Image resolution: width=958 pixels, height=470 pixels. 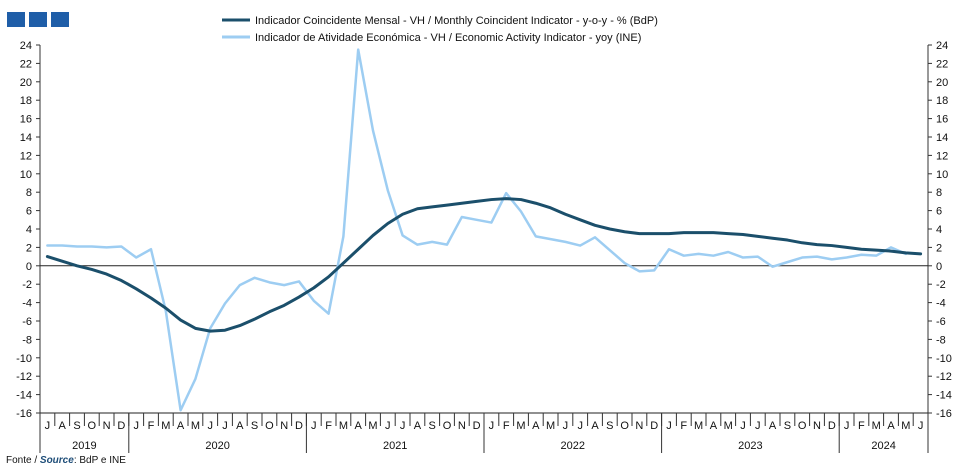 What do you see at coordinates (26, 101) in the screenshot?
I see `y-tick-label-left: 18` at bounding box center [26, 101].